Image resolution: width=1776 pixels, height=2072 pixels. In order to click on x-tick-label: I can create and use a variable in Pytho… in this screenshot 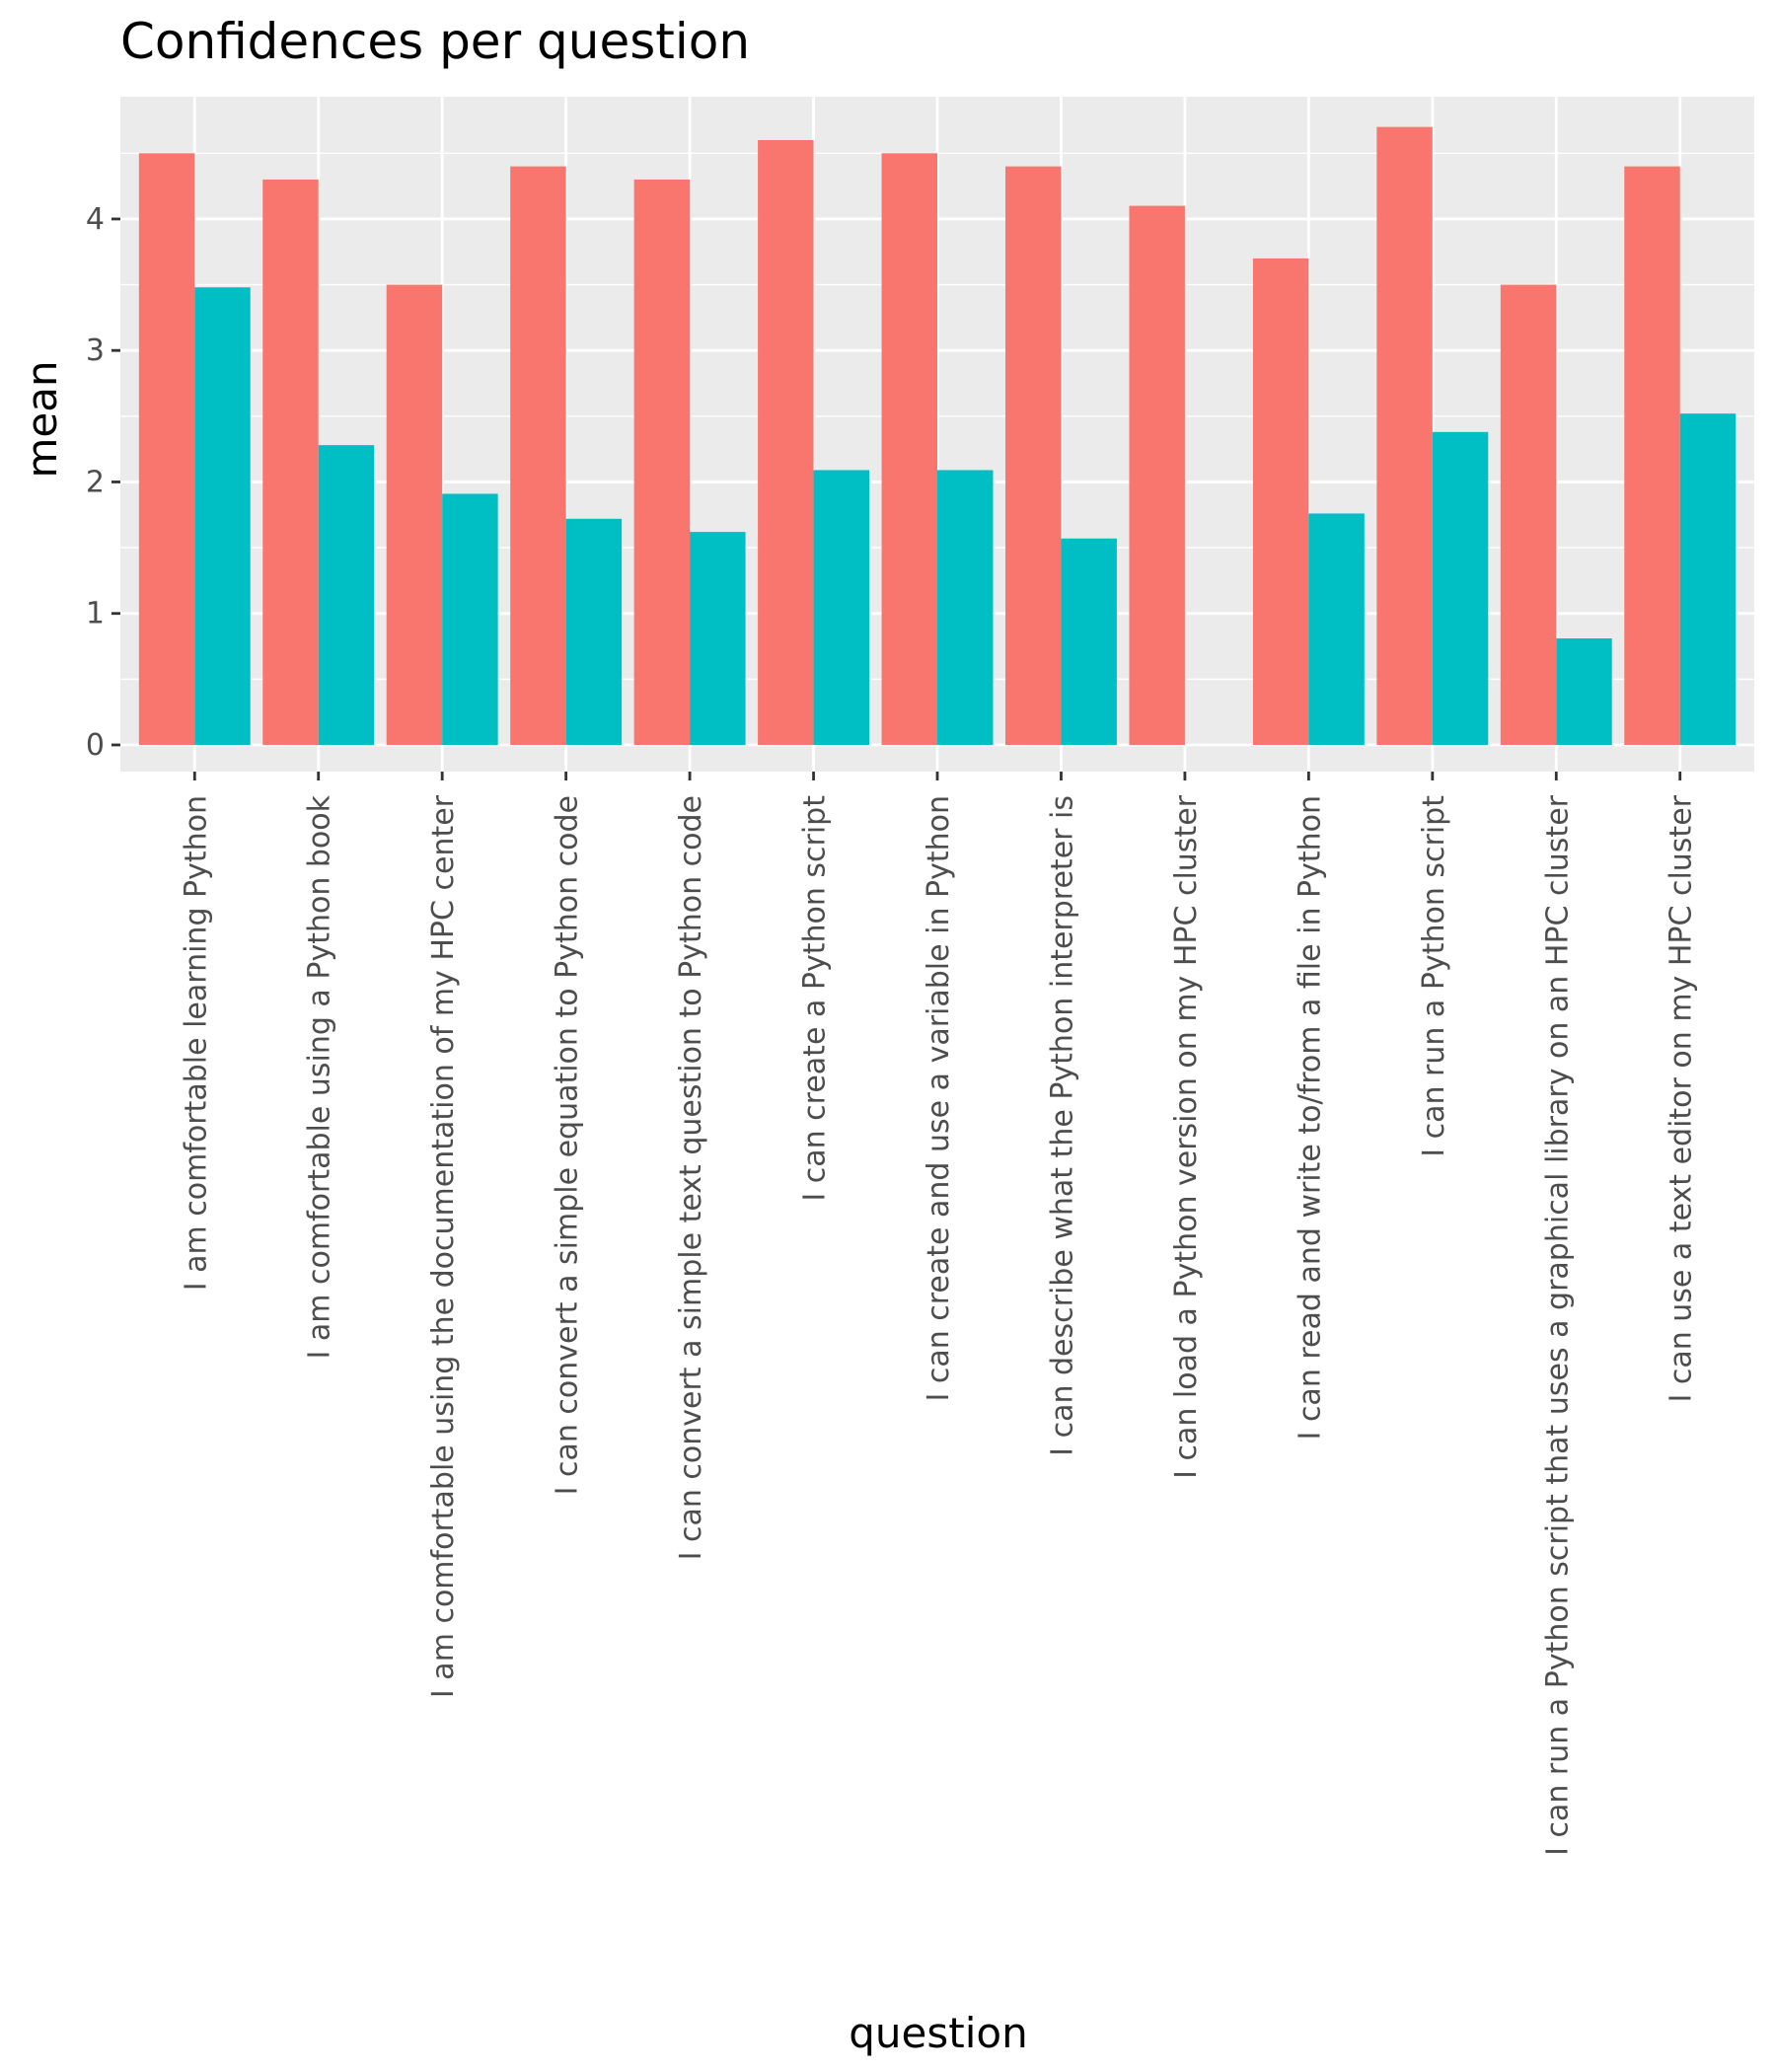, I will do `click(939, 1098)`.